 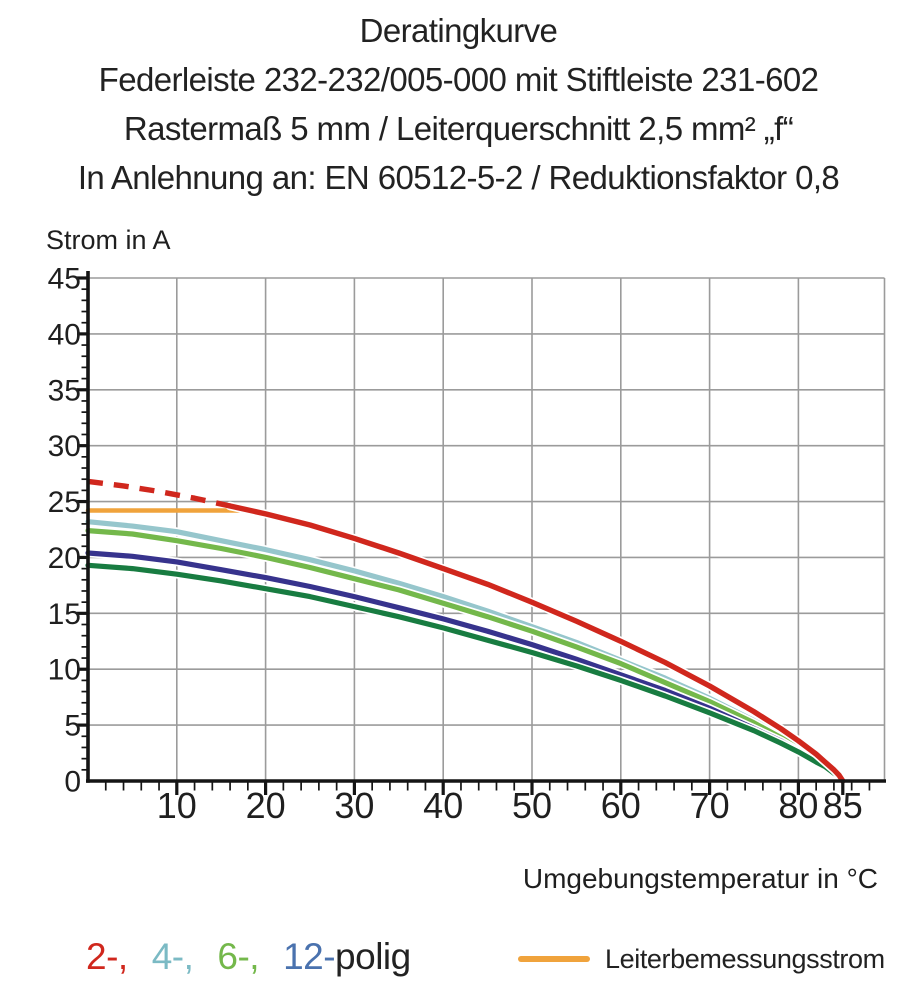 What do you see at coordinates (354, 805) in the screenshot?
I see `x-tick-label: 30` at bounding box center [354, 805].